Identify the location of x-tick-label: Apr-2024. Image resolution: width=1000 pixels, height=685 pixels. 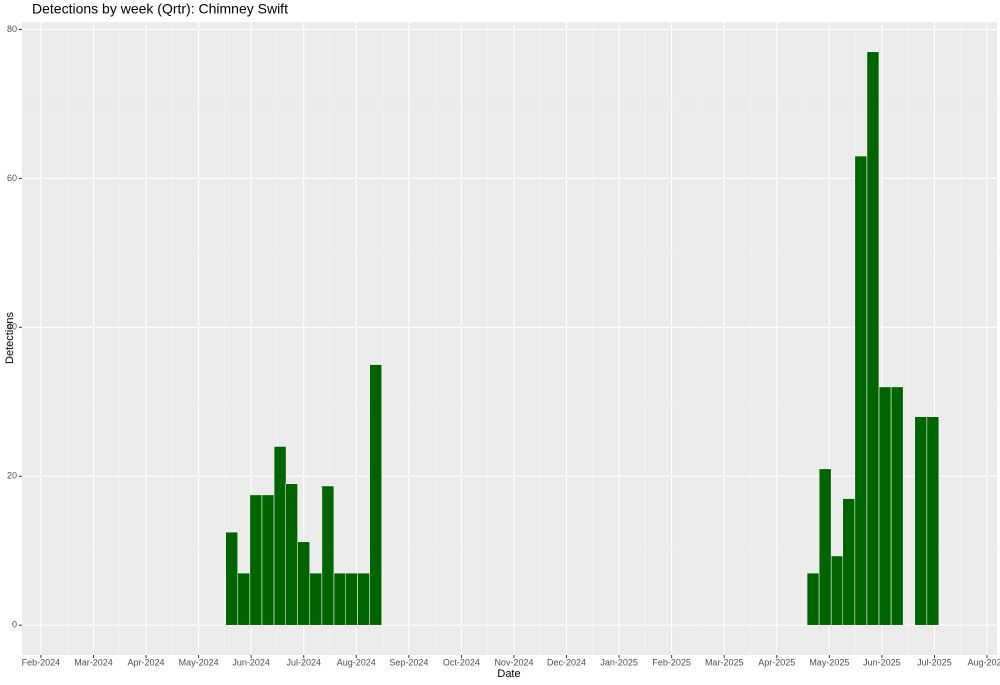
(146, 662).